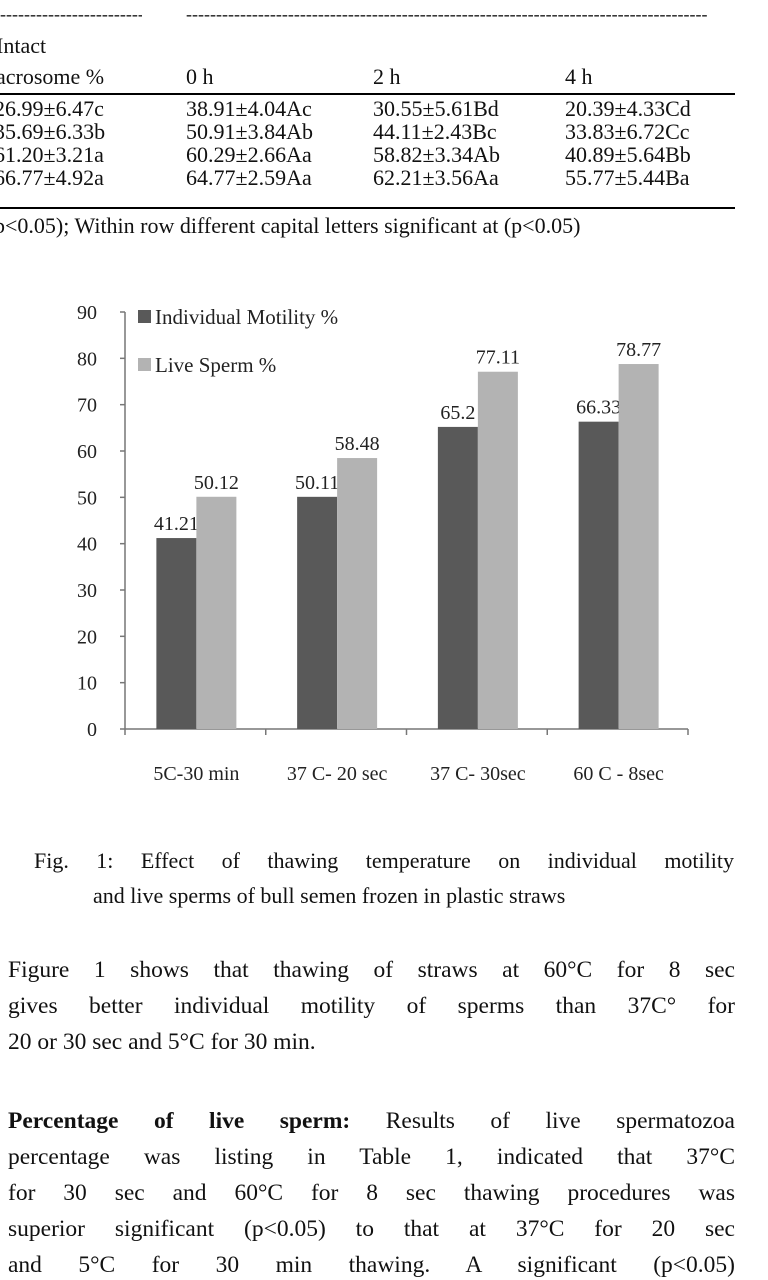 The width and height of the screenshot is (768, 1280). What do you see at coordinates (627, 177) in the screenshot?
I see `table-cell: 55.77±5.44Ba` at bounding box center [627, 177].